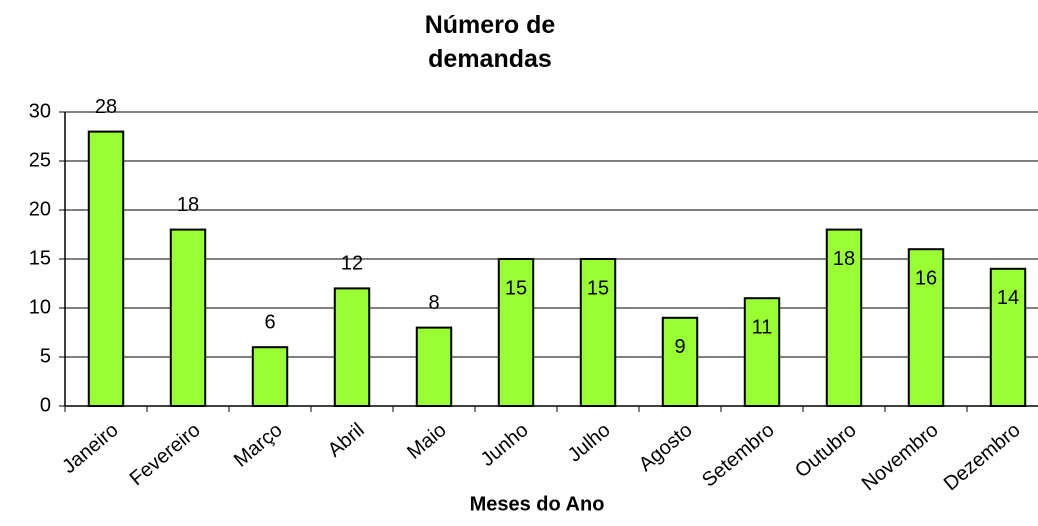 This screenshot has height=526, width=1038. Describe the element at coordinates (40, 160) in the screenshot. I see `y-tick-label: 25` at that location.